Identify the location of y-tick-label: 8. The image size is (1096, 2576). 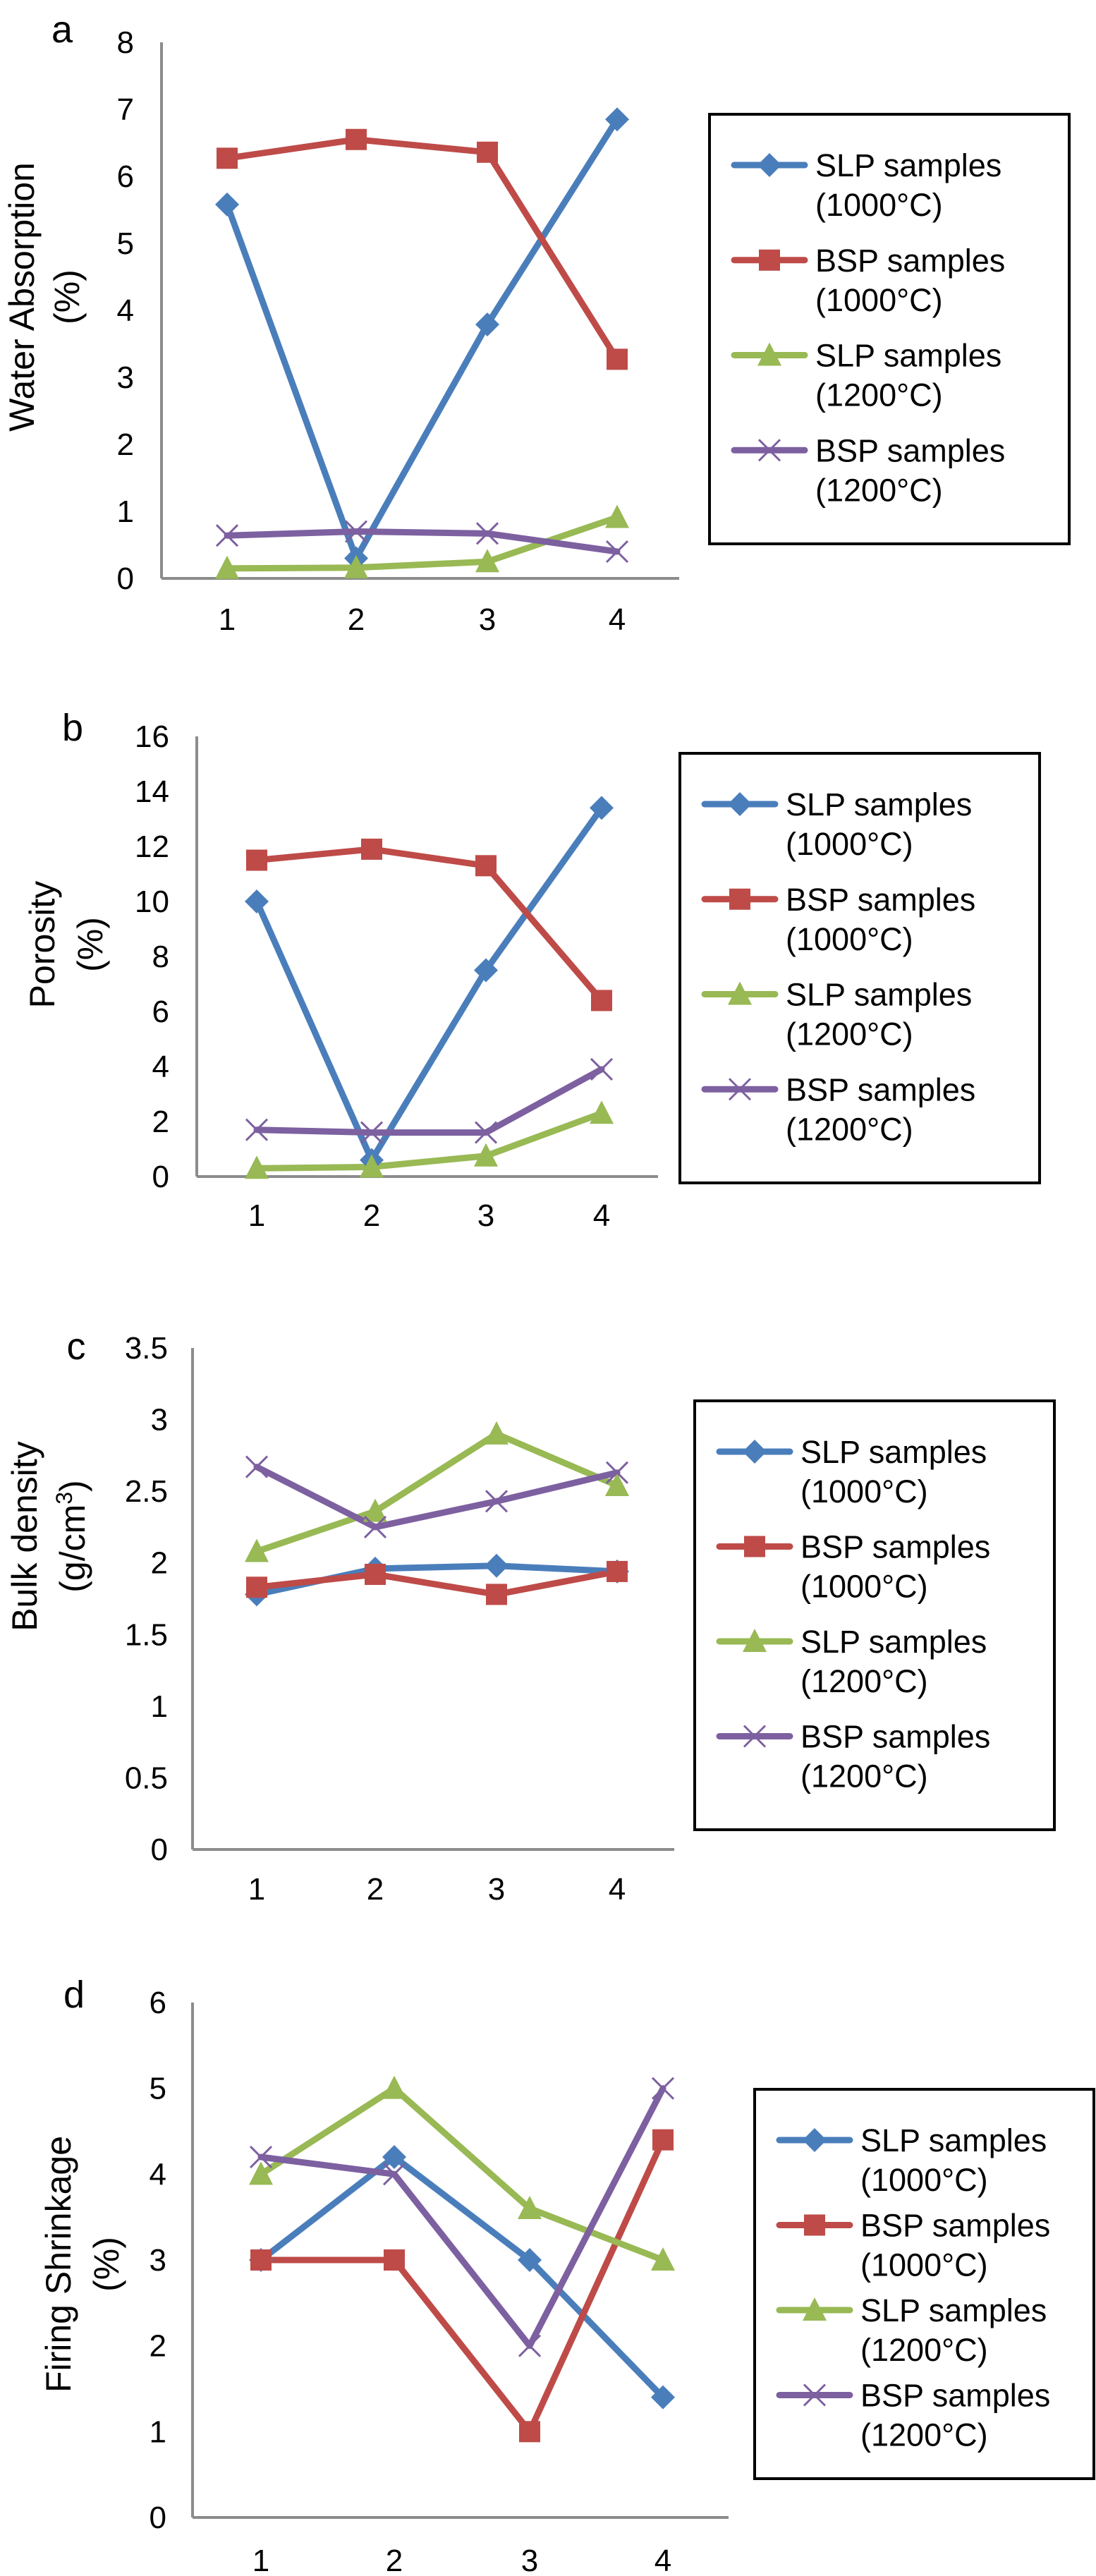
(125, 42).